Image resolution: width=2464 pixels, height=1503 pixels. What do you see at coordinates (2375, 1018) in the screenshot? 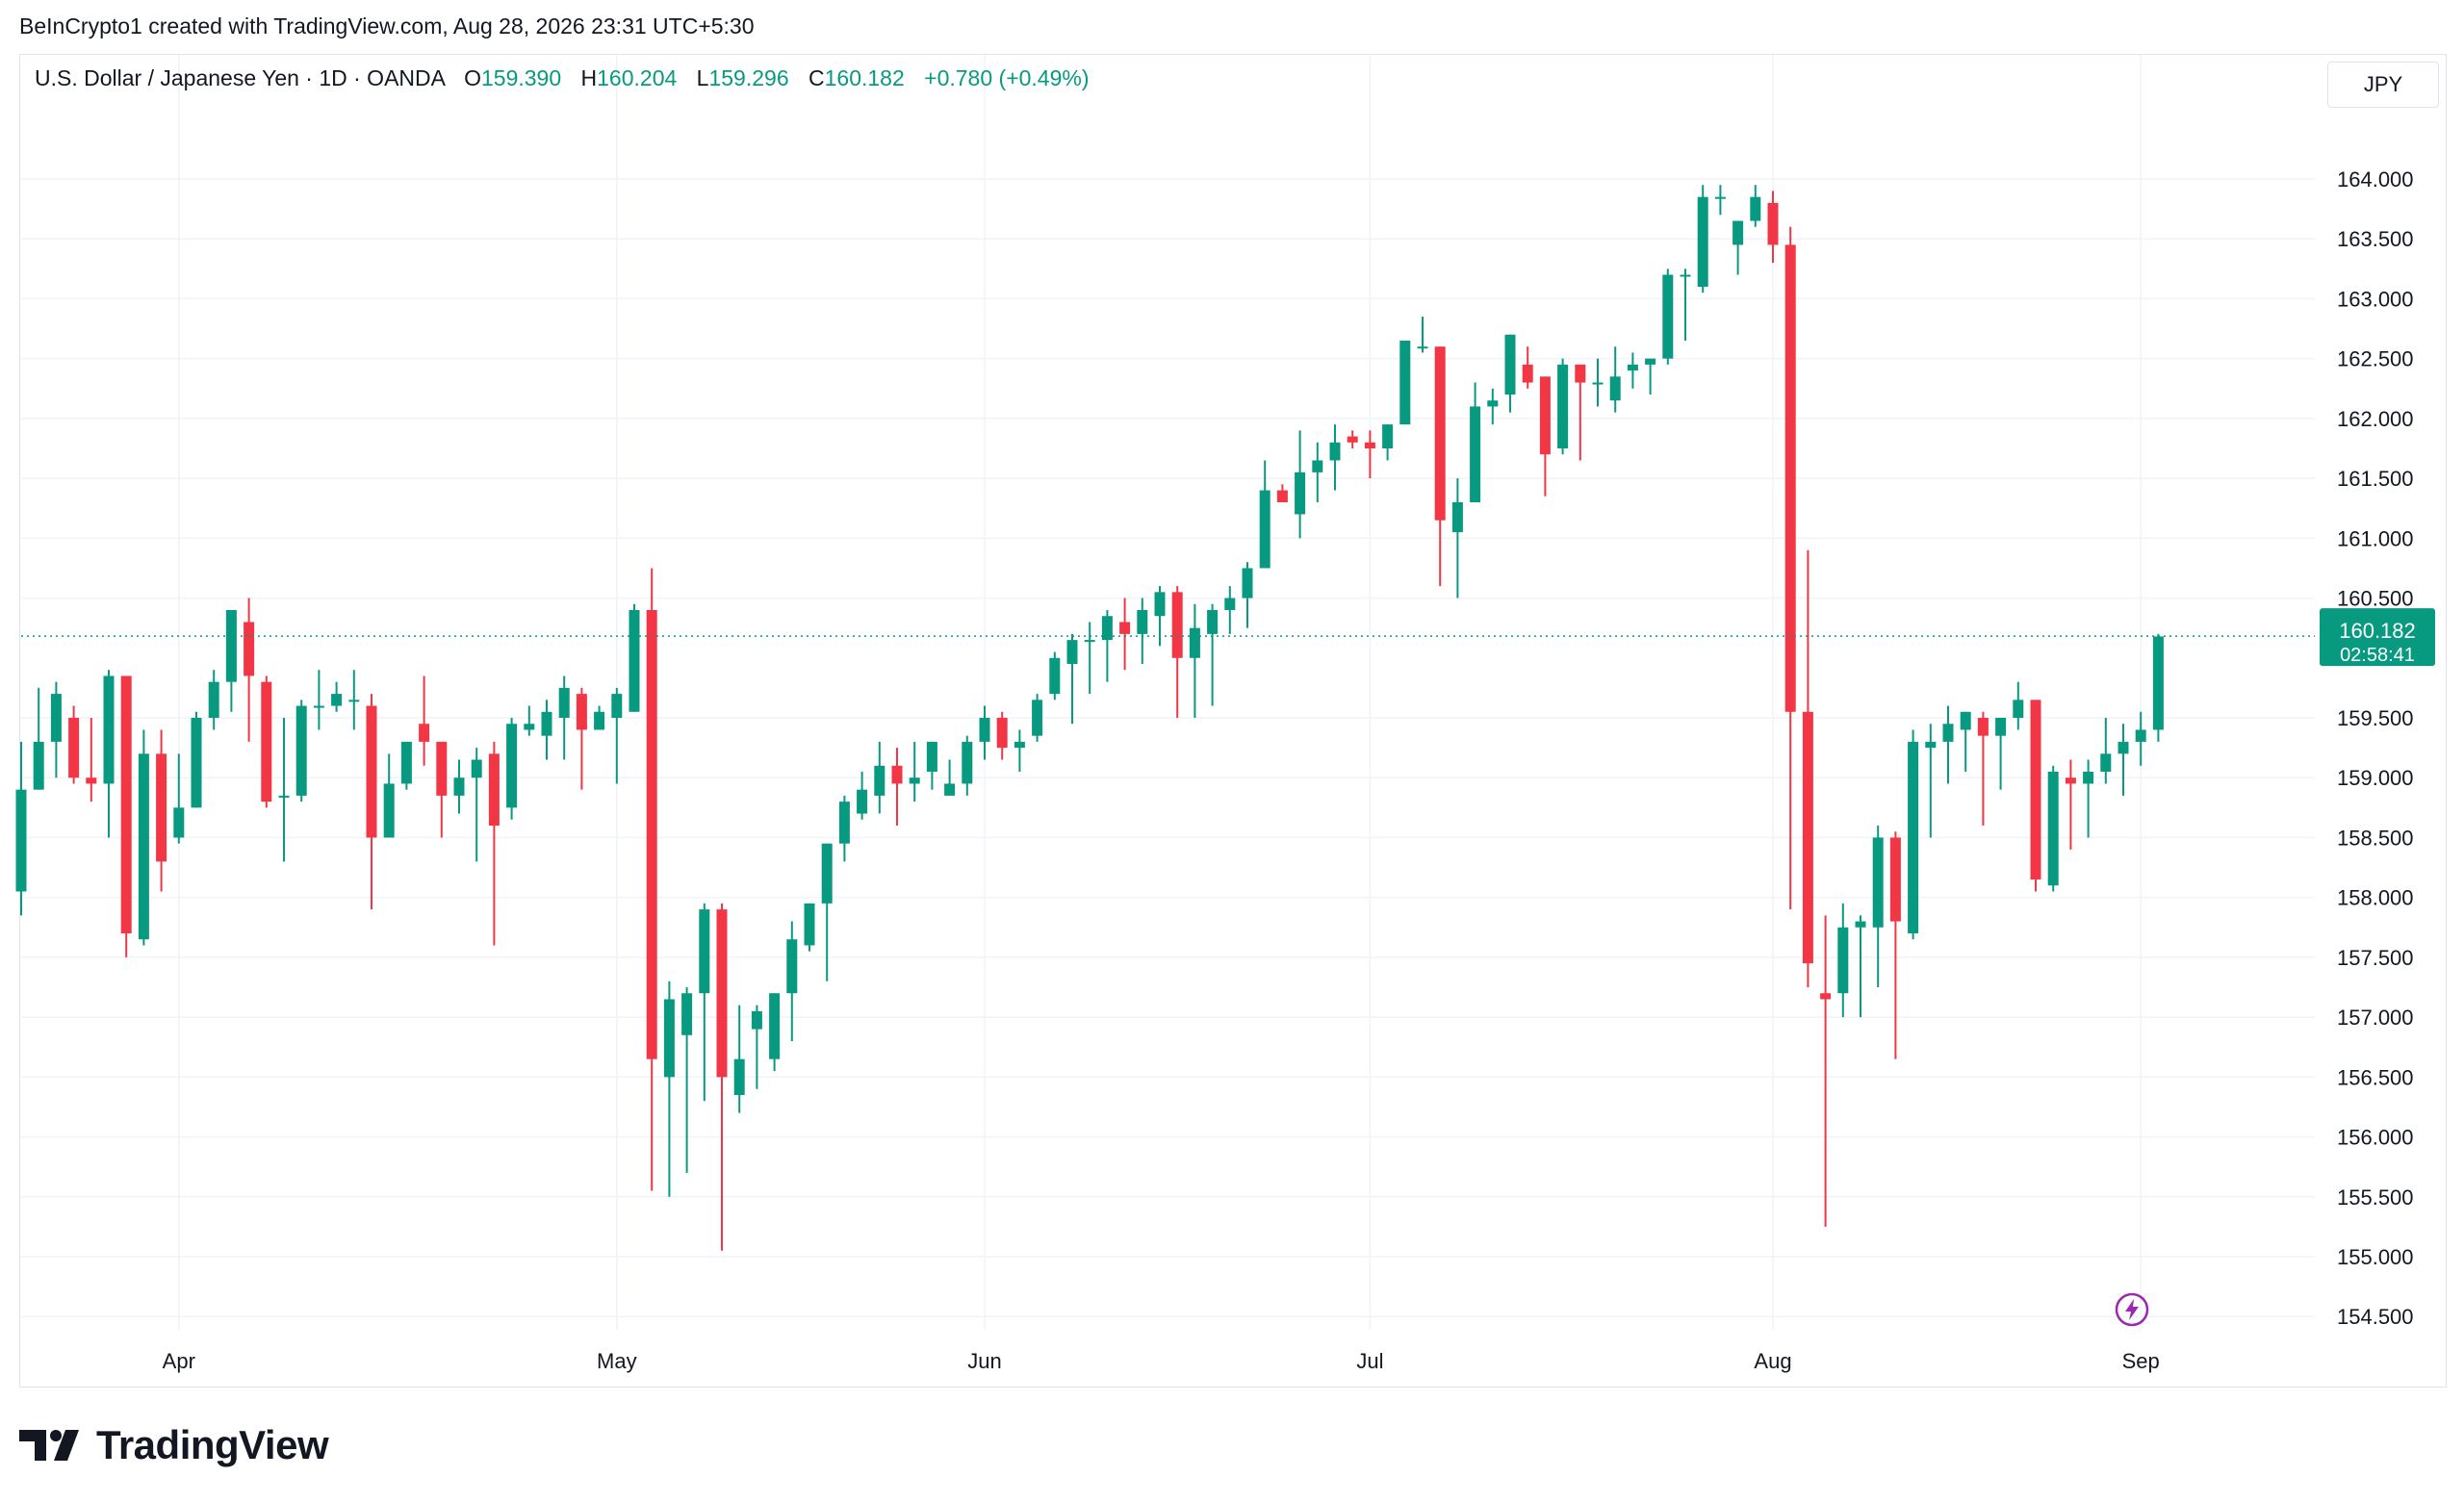
I see `y-tick-label: 157.000` at bounding box center [2375, 1018].